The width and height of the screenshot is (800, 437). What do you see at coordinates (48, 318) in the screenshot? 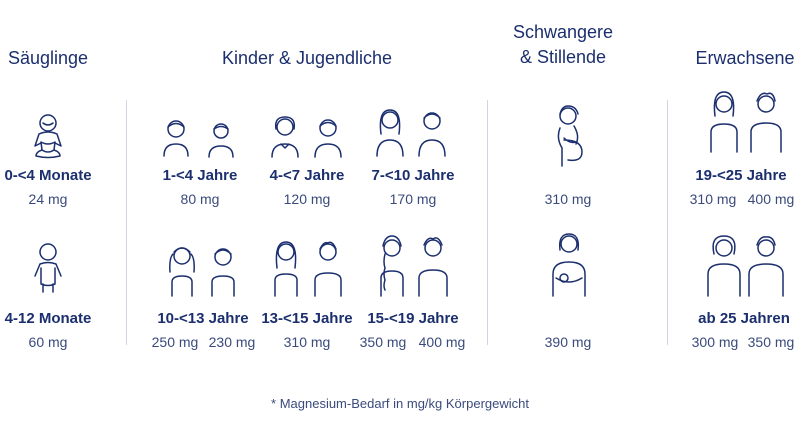
I see `age-label-4-12-monate: 4-12 Monate` at bounding box center [48, 318].